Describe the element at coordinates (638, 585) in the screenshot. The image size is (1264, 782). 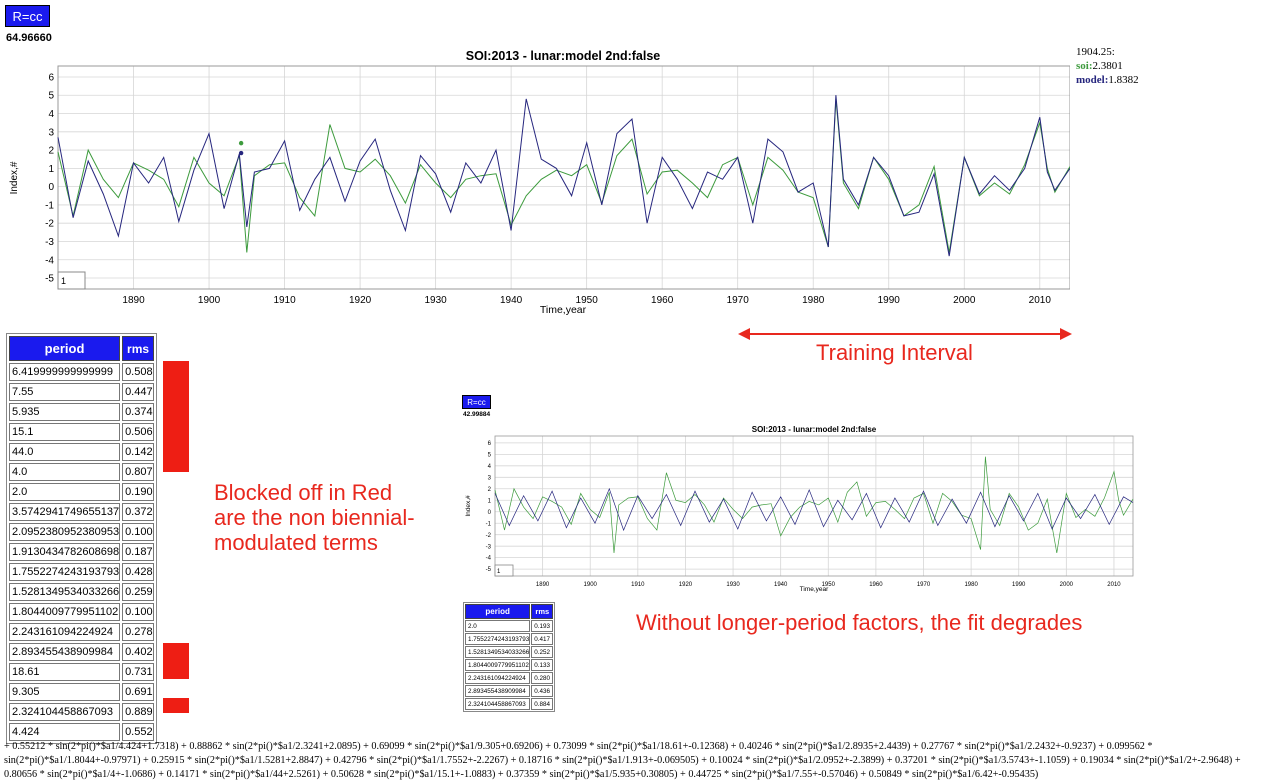
I see `inset-xtick-label: 1910` at that location.